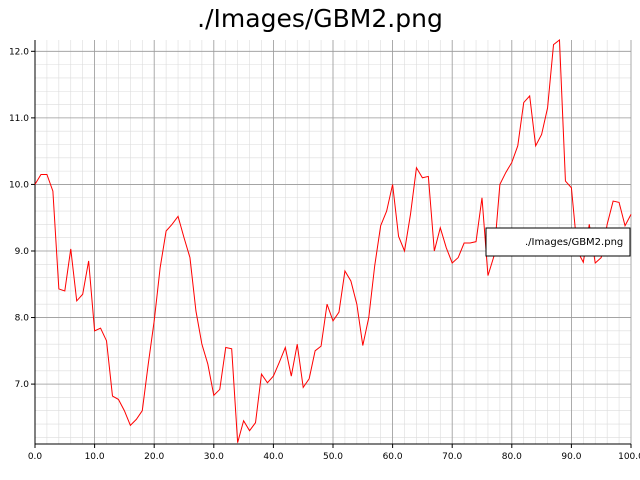 The width and height of the screenshot is (640, 480). Describe the element at coordinates (571, 457) in the screenshot. I see `x-tick-label: 90.0` at that location.